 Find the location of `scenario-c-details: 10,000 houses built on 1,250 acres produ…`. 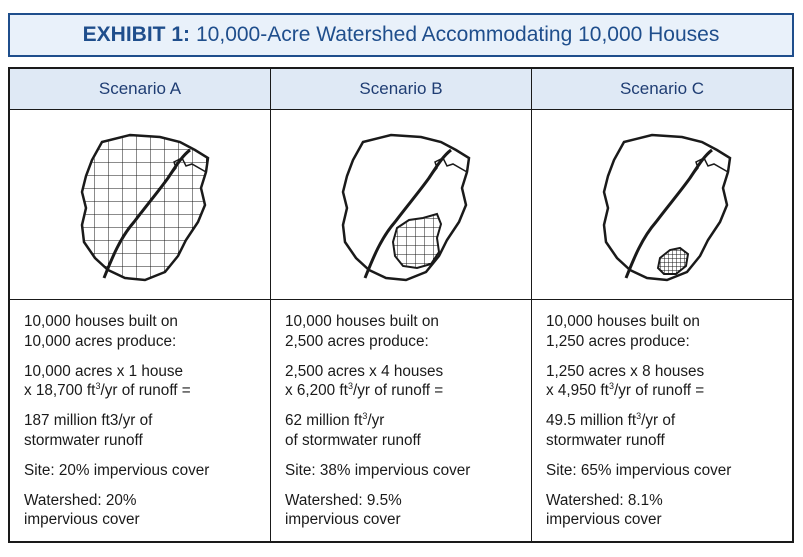

scenario-c-details: 10,000 houses built on 1,250 acres produ… is located at coordinates (662, 420).